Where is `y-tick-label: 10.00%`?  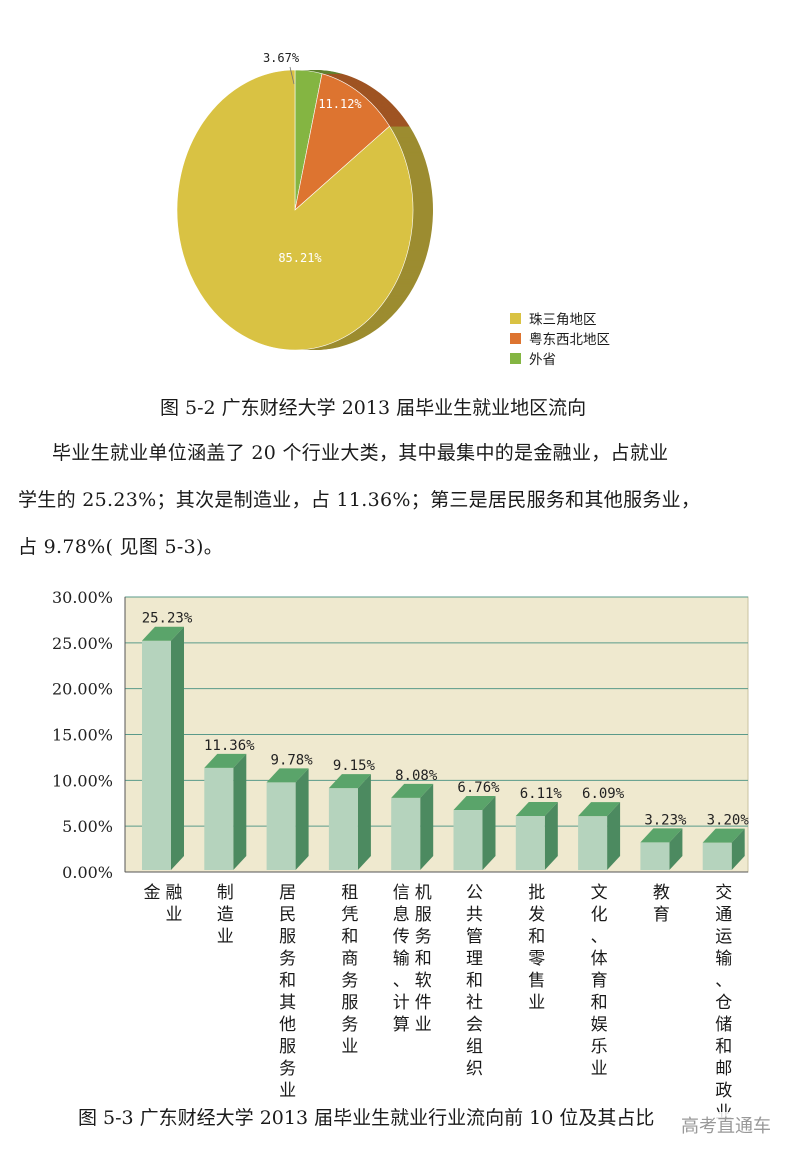
y-tick-label: 10.00% is located at coordinates (82, 780).